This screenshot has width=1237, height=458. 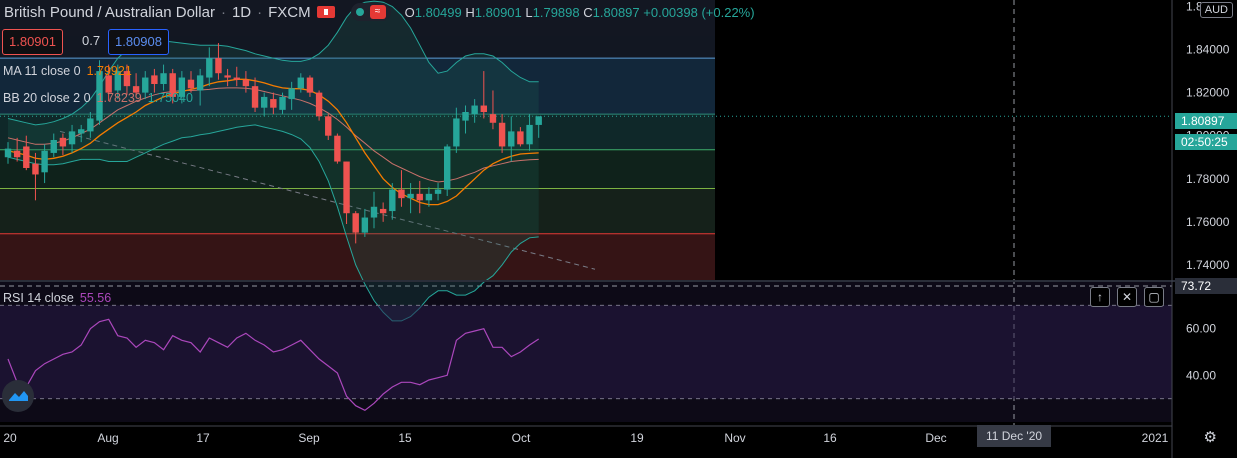 I want to click on market-open-dot-icon, so click(x=359, y=12).